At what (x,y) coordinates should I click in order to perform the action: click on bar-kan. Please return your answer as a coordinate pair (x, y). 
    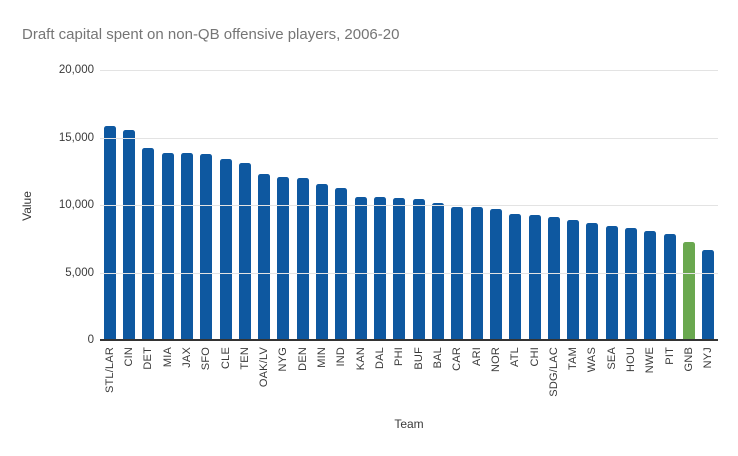
    Looking at the image, I should click on (360, 268).